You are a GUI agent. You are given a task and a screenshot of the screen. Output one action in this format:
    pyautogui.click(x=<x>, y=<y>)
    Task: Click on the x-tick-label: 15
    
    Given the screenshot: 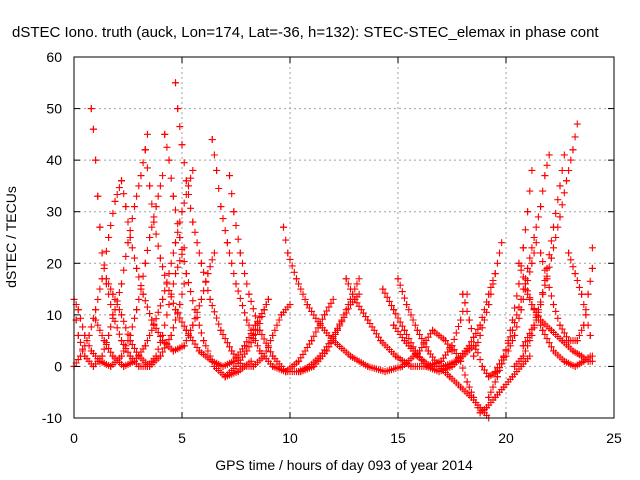 What is the action you would take?
    pyautogui.click(x=398, y=438)
    